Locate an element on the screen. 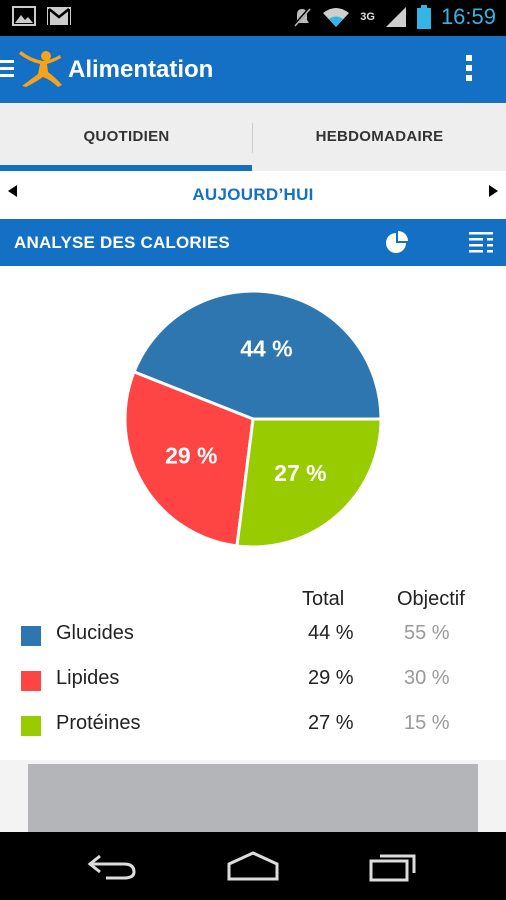 The height and width of the screenshot is (900, 506). date-navigation: AUJOURD’HUI is located at coordinates (253, 194).